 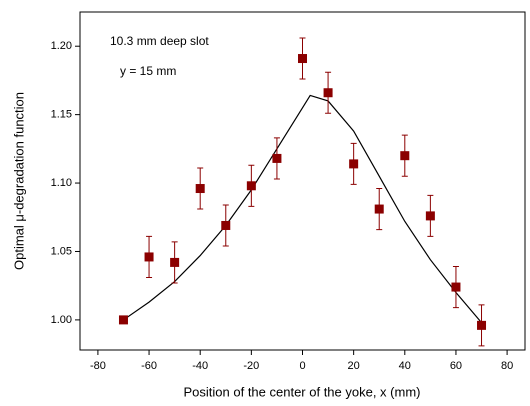 What do you see at coordinates (456, 366) in the screenshot?
I see `x-tick-label: 60` at bounding box center [456, 366].